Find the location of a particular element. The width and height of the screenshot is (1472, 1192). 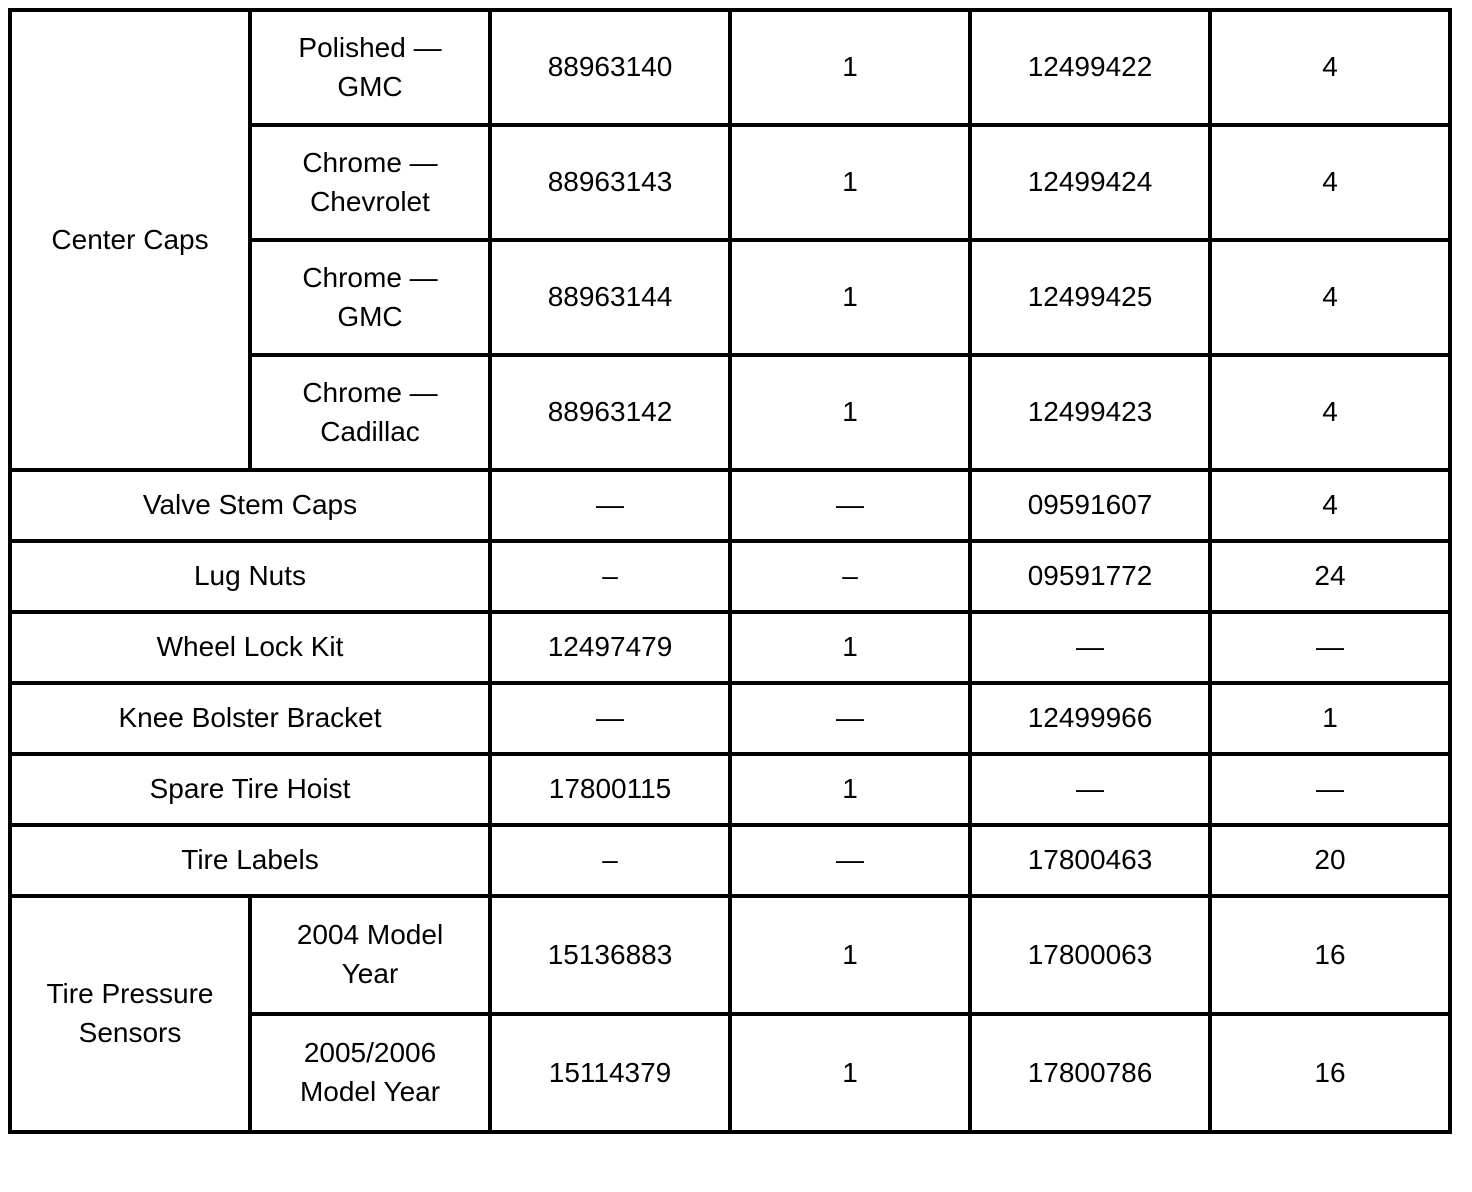

item-label-cell-spare-tire-hoist: Spare Tire Hoist is located at coordinates (250, 789).